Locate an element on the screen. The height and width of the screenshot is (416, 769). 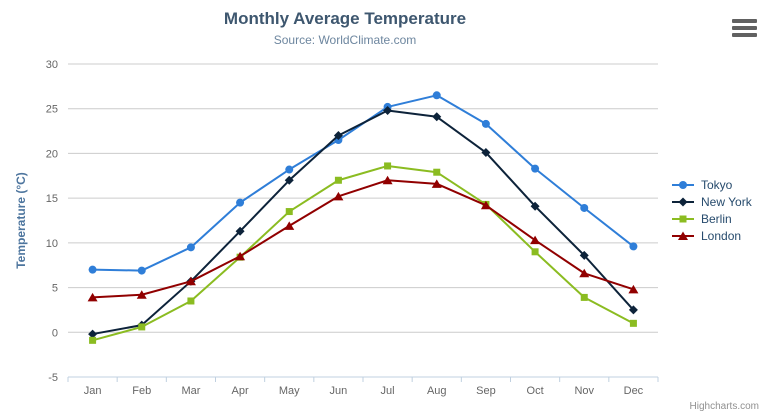
chart-subtitle: Source: WorldClimate.com is located at coordinates (345, 40).